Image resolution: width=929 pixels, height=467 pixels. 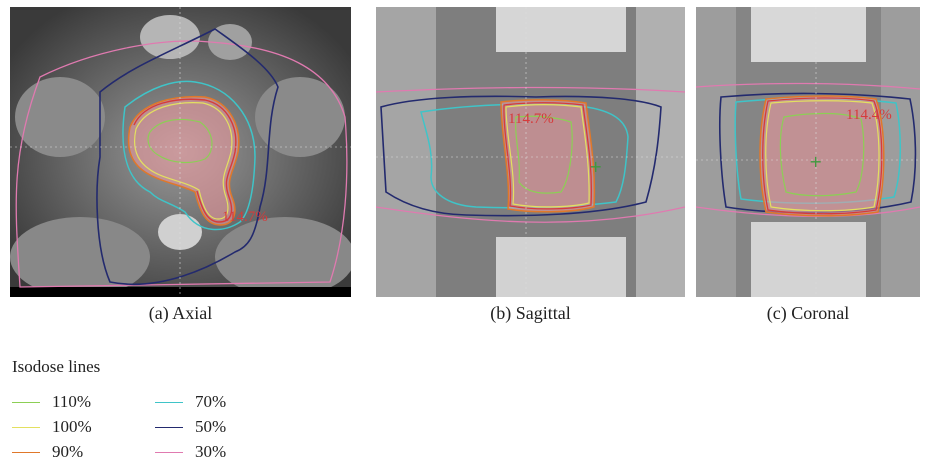 What do you see at coordinates (211, 426) in the screenshot?
I see `legend-label: 50%` at bounding box center [211, 426].